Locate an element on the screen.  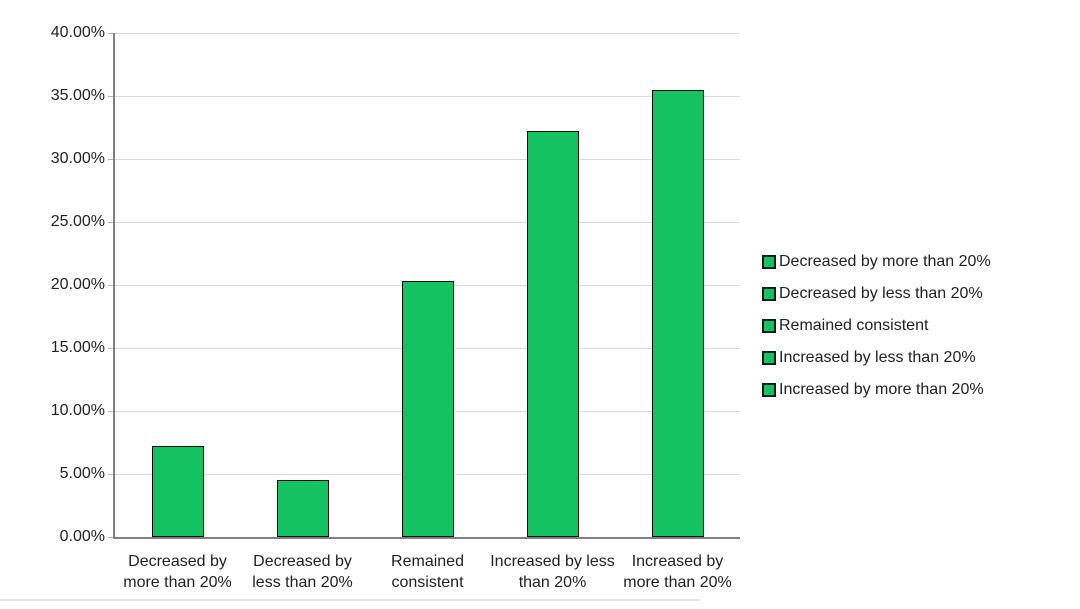
legend-item: Decreased by less than 20% is located at coordinates (876, 294).